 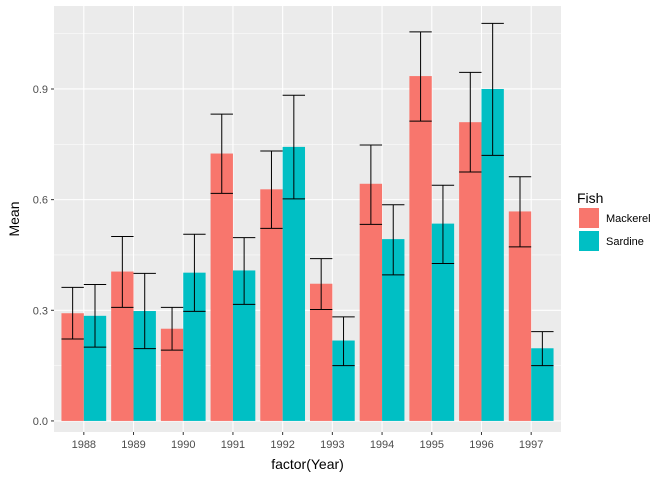 I want to click on legend-title: Fish, so click(x=590, y=198).